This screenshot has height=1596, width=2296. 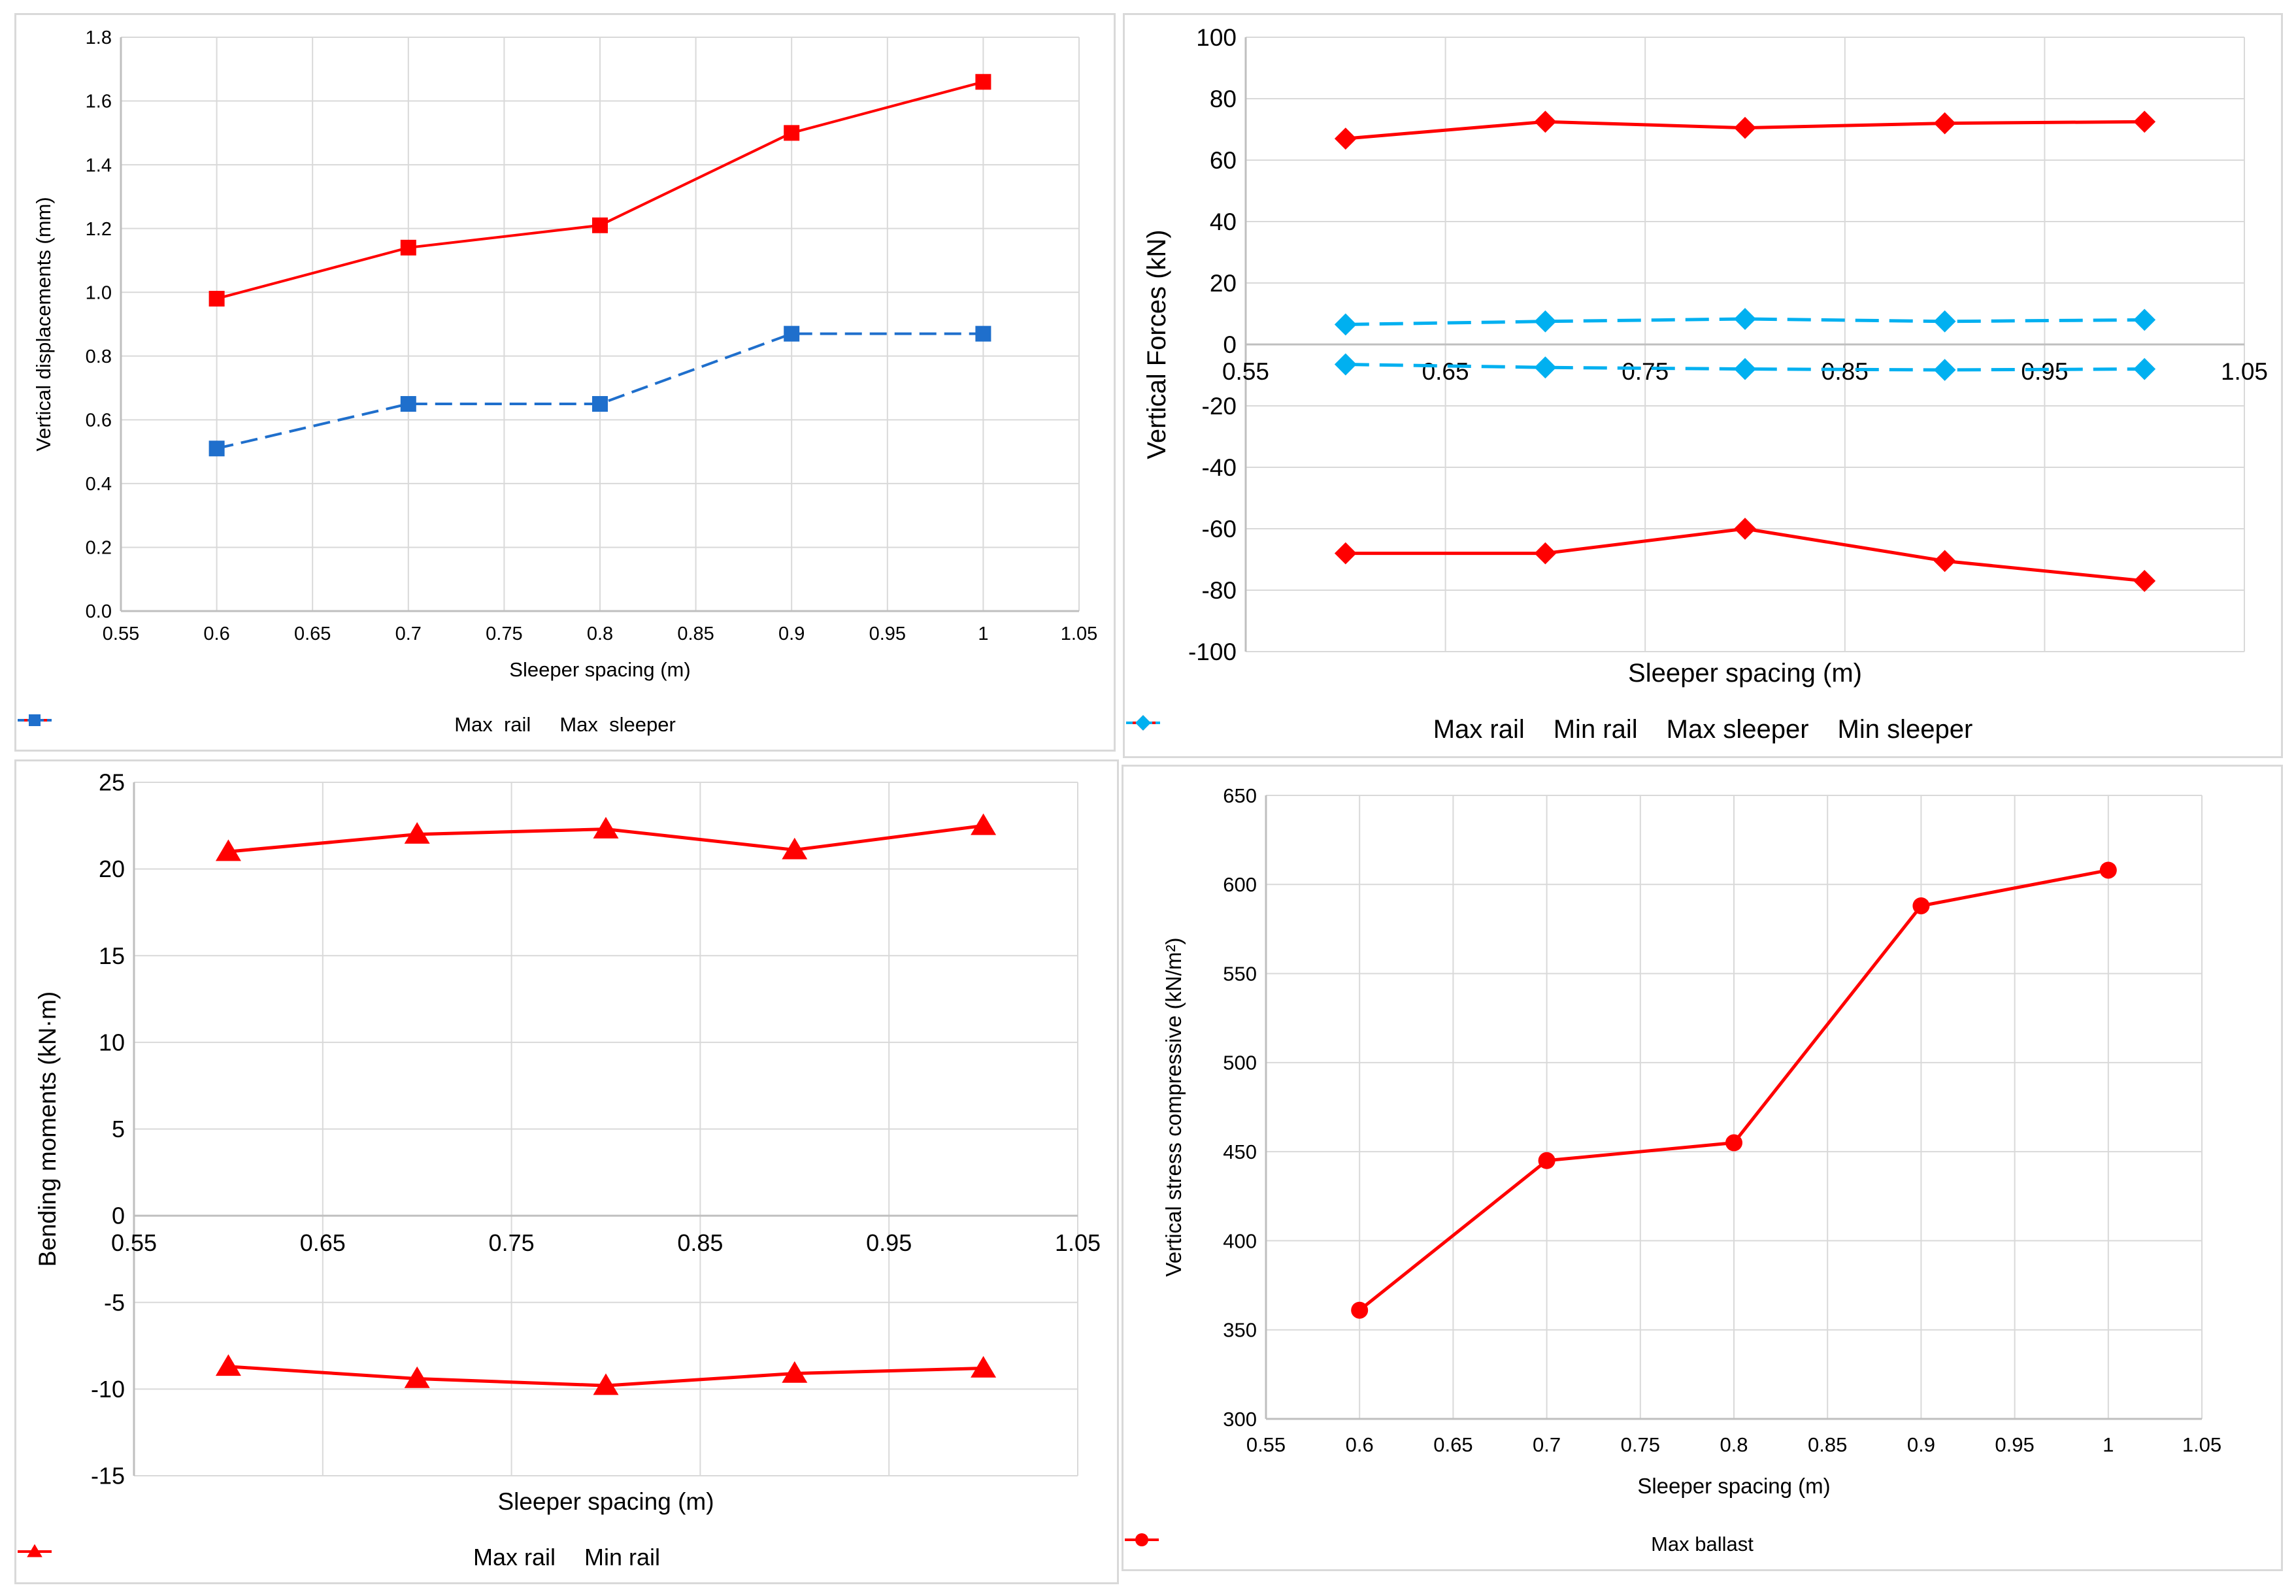 What do you see at coordinates (2108, 1444) in the screenshot?
I see `x-tick-label: 1` at bounding box center [2108, 1444].